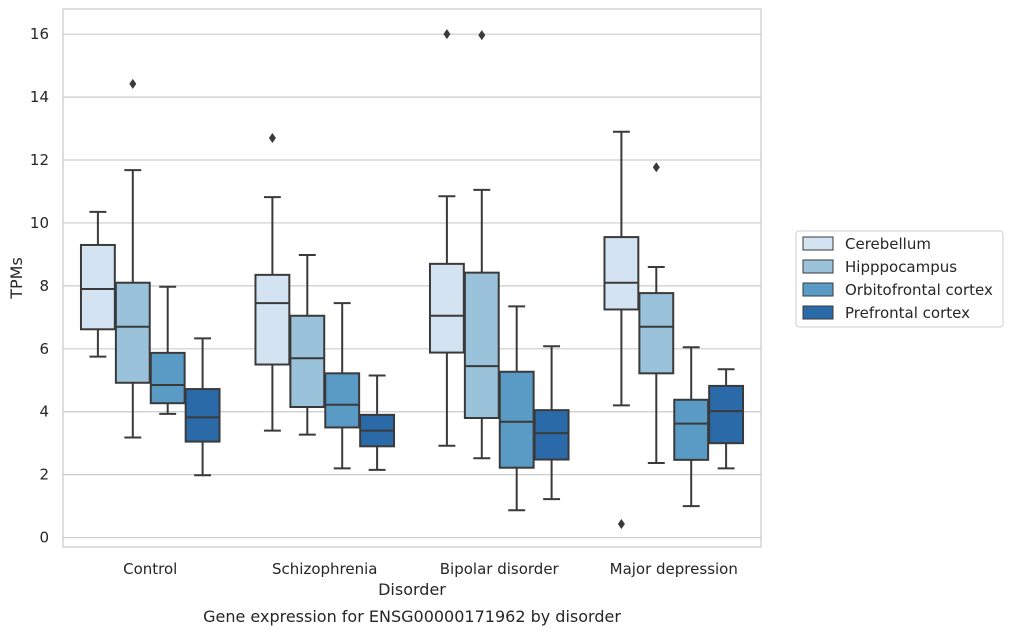  I want to click on y-tick-label: 10, so click(39, 223).